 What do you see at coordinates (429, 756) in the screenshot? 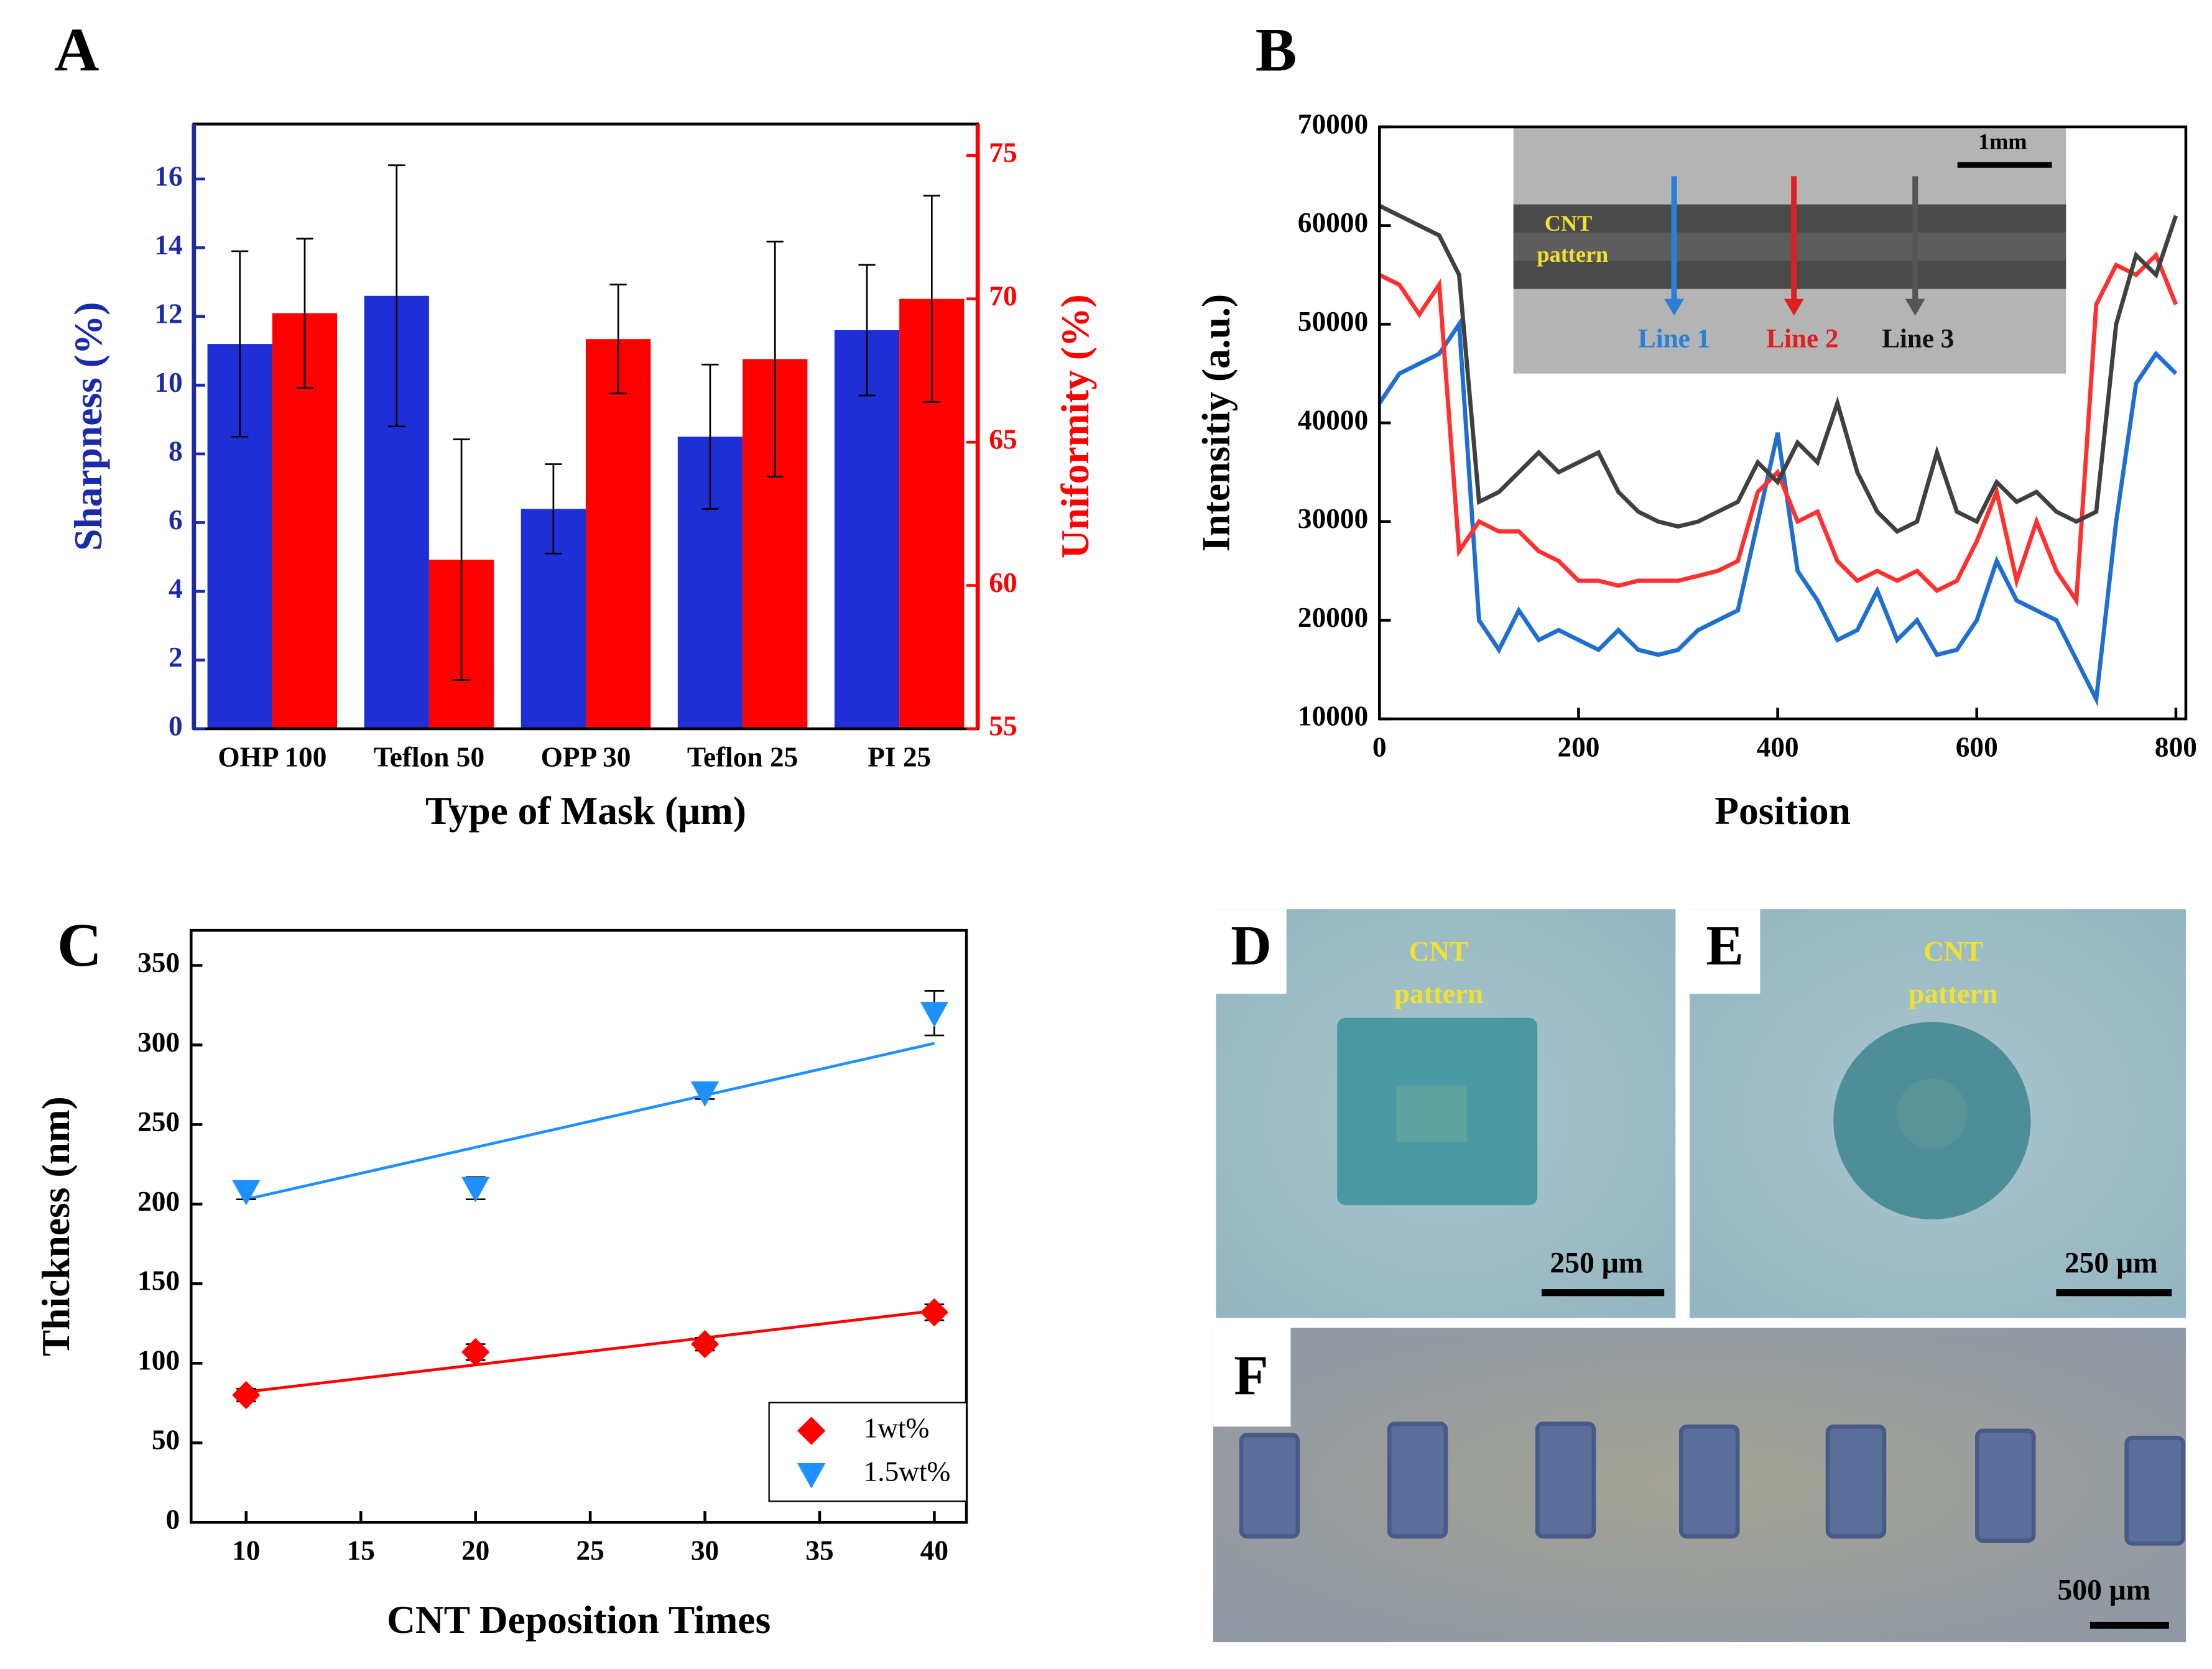
I see `x-tick-label: Teflon 50` at bounding box center [429, 756].